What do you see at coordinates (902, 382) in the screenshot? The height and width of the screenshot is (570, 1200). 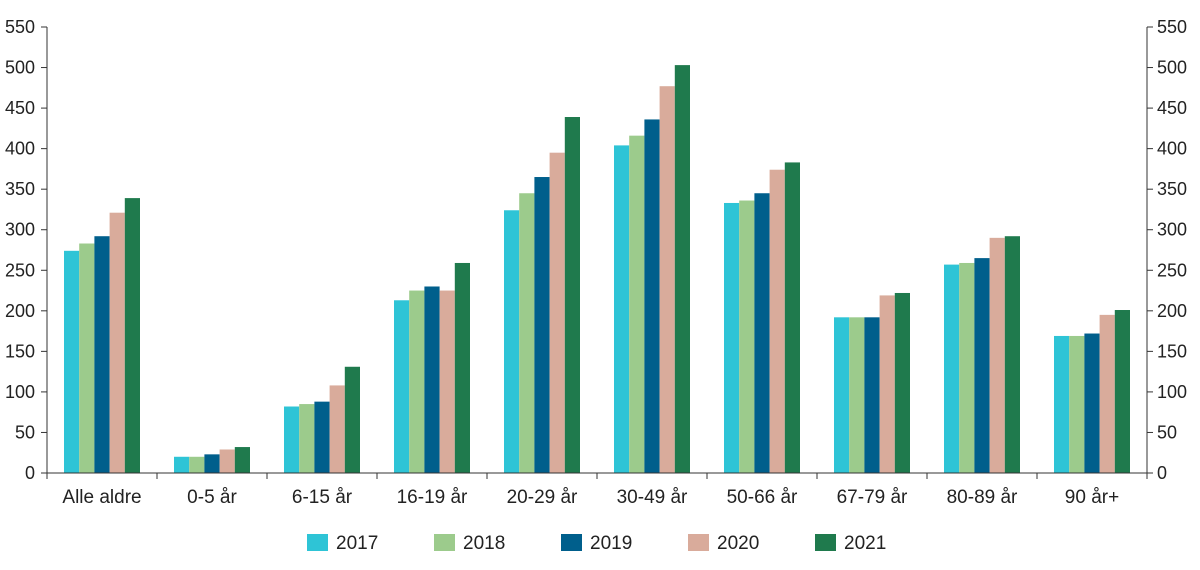 I see `bar-2021-67-79-r` at bounding box center [902, 382].